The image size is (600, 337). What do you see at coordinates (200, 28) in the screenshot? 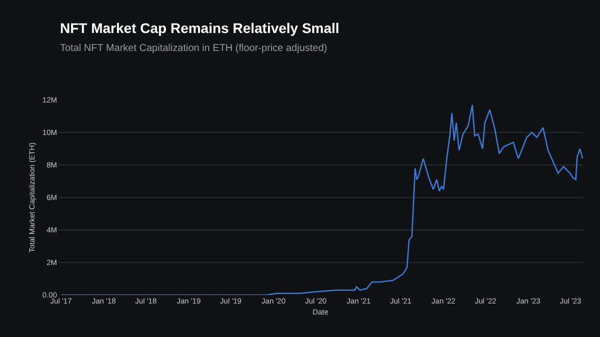
I see `chart-title: NFT Market Cap Remains Relatively Small` at bounding box center [200, 28].